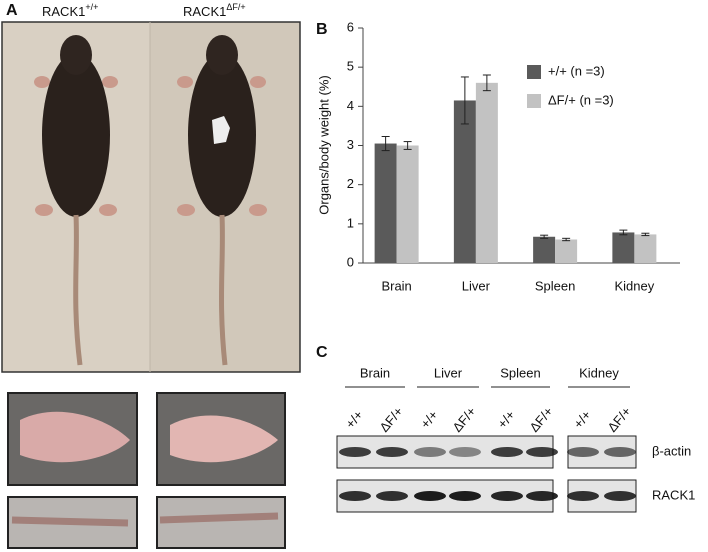 The width and height of the screenshot is (708, 552). I want to click on panel-label: A, so click(12, 10).